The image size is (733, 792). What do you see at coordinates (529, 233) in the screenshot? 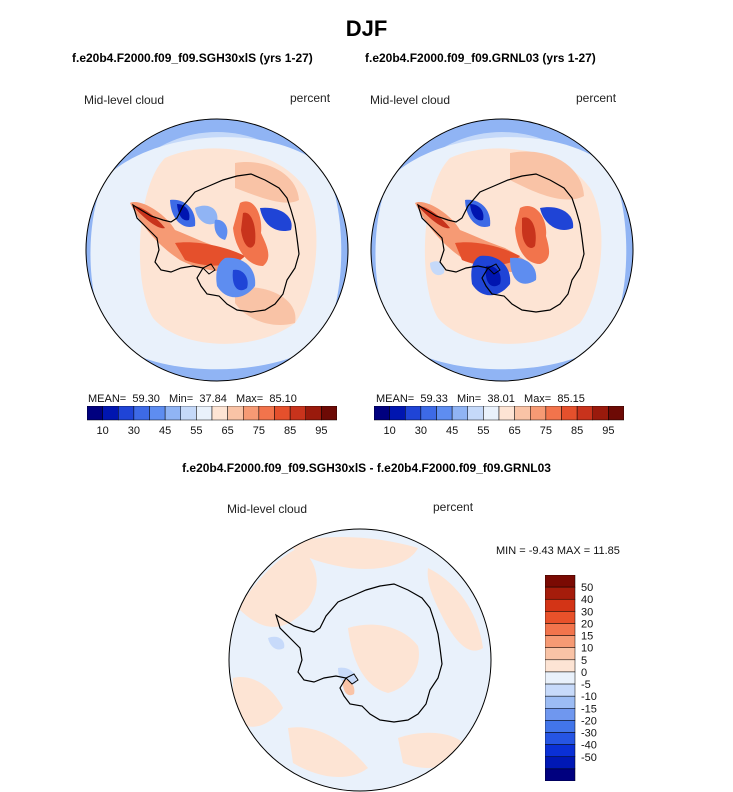
I see `panel2-east-peak` at bounding box center [529, 233].